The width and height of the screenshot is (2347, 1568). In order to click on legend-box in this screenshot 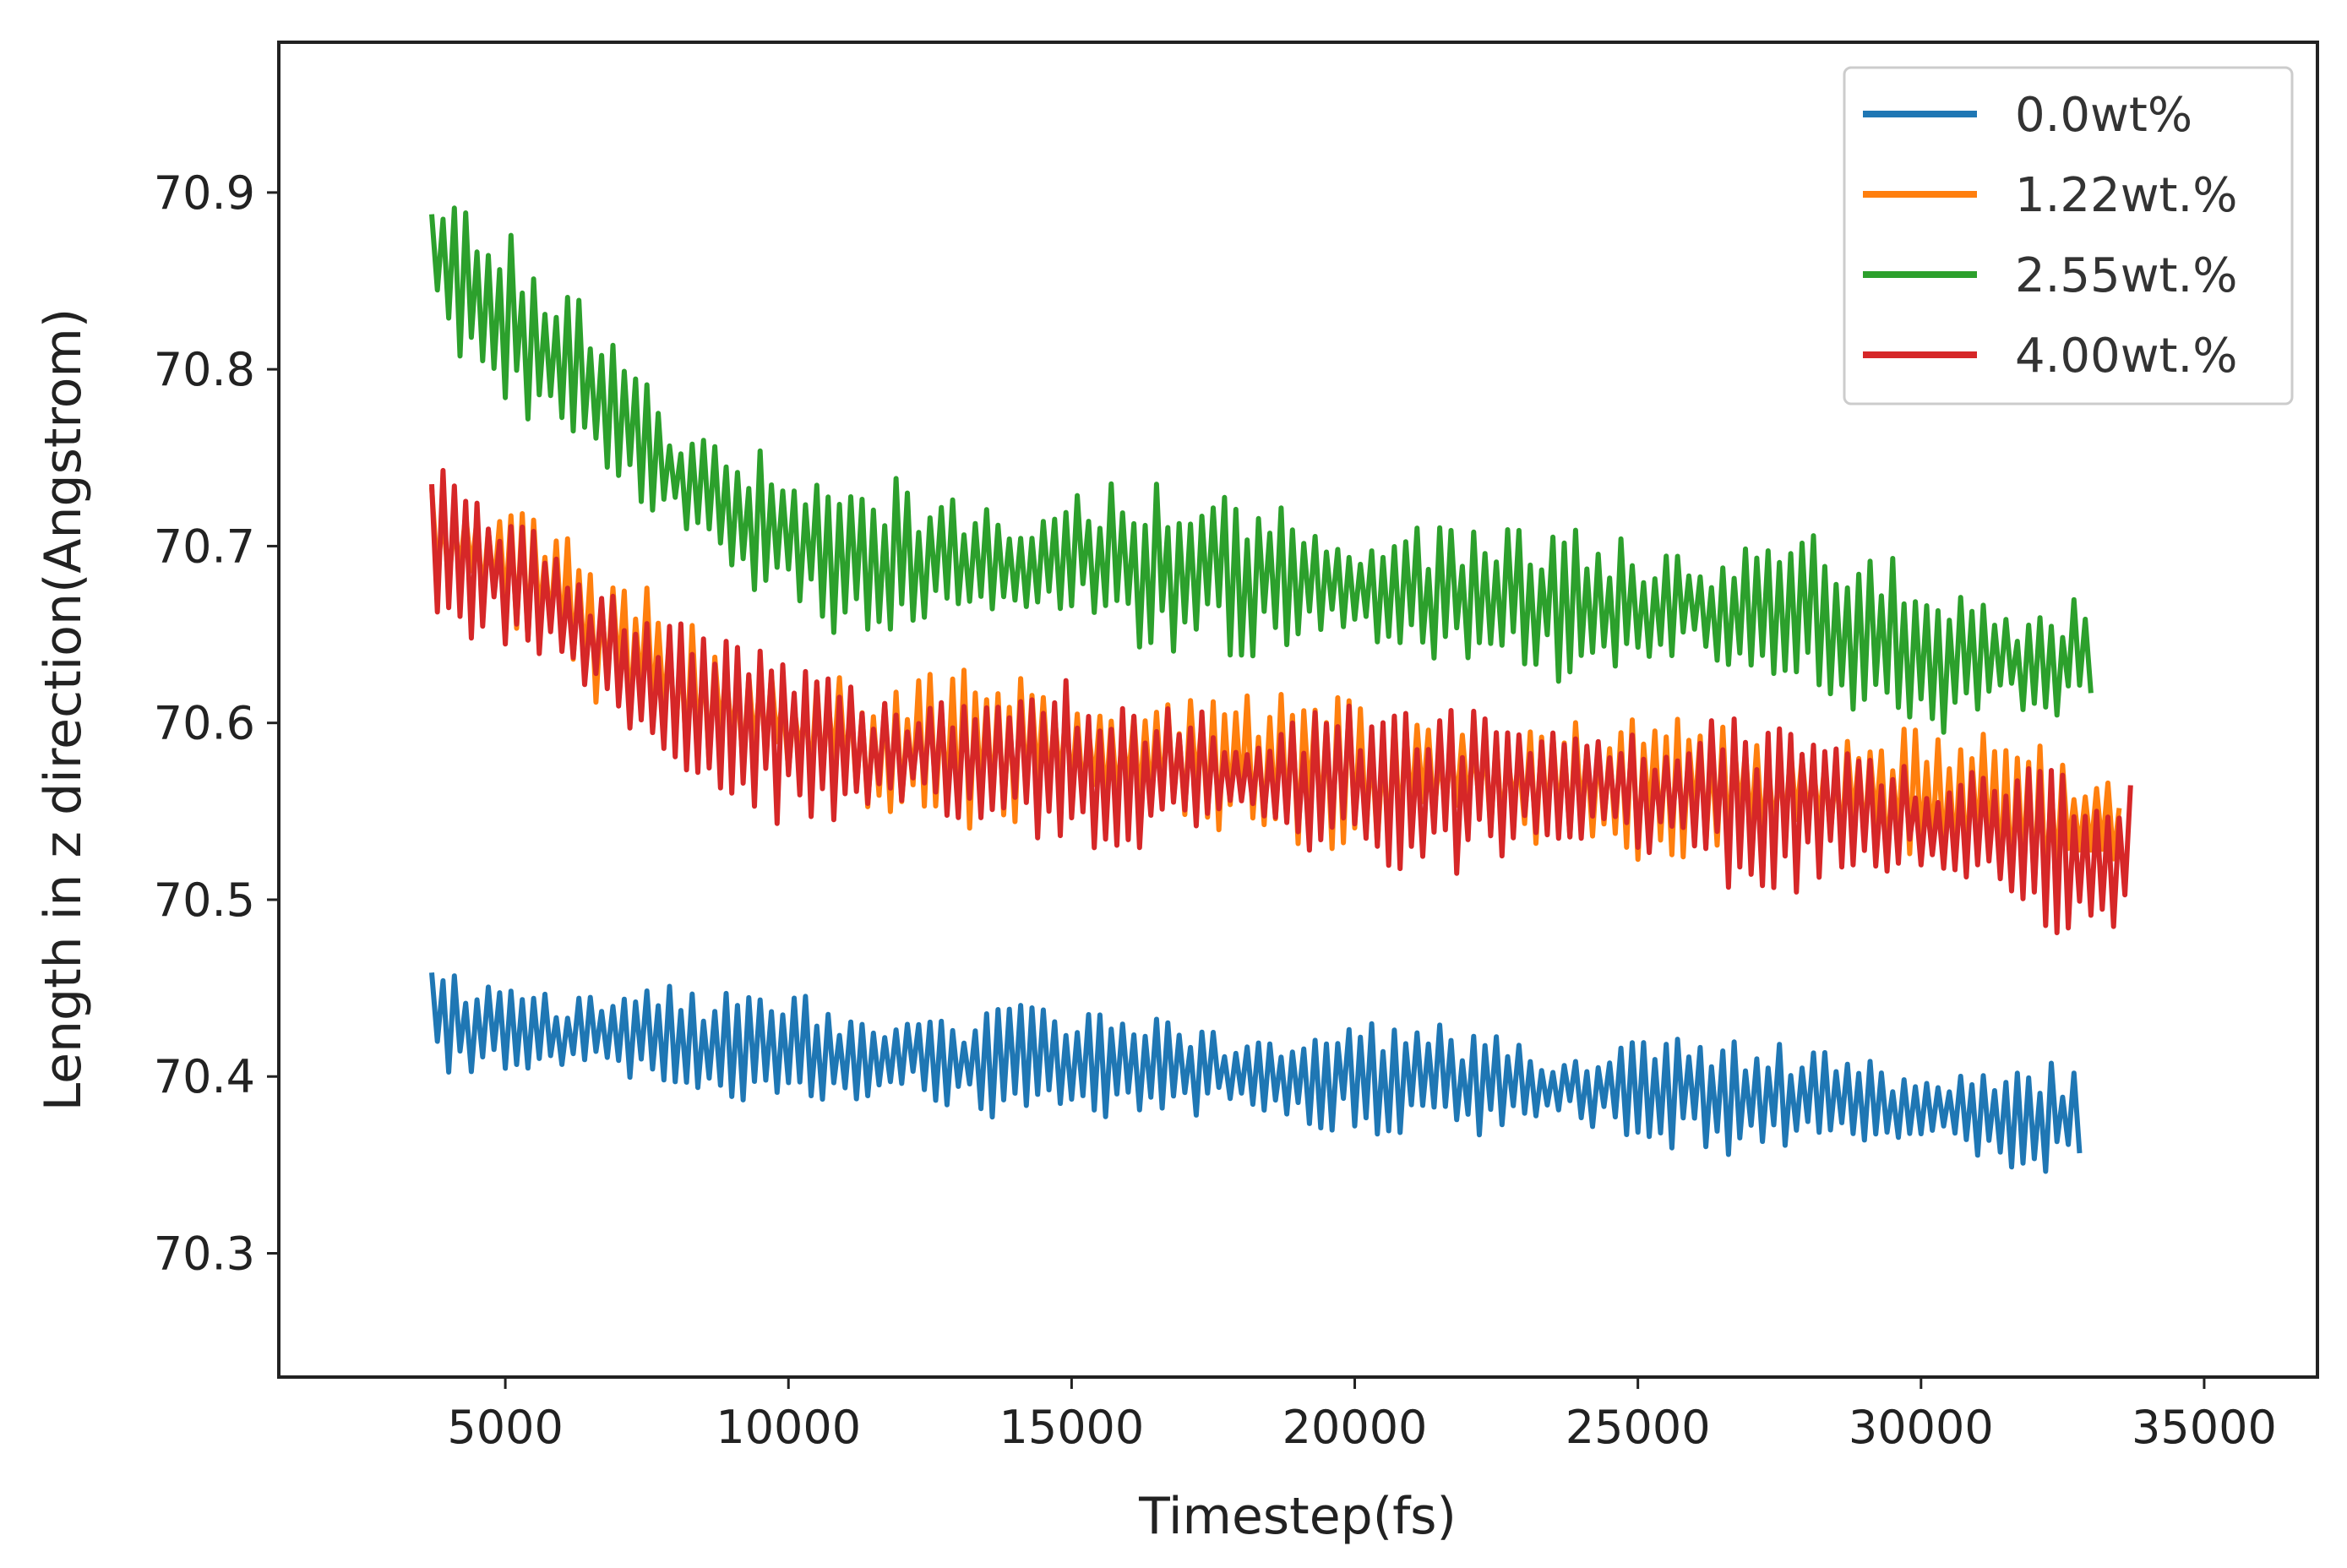, I will do `click(2068, 236)`.